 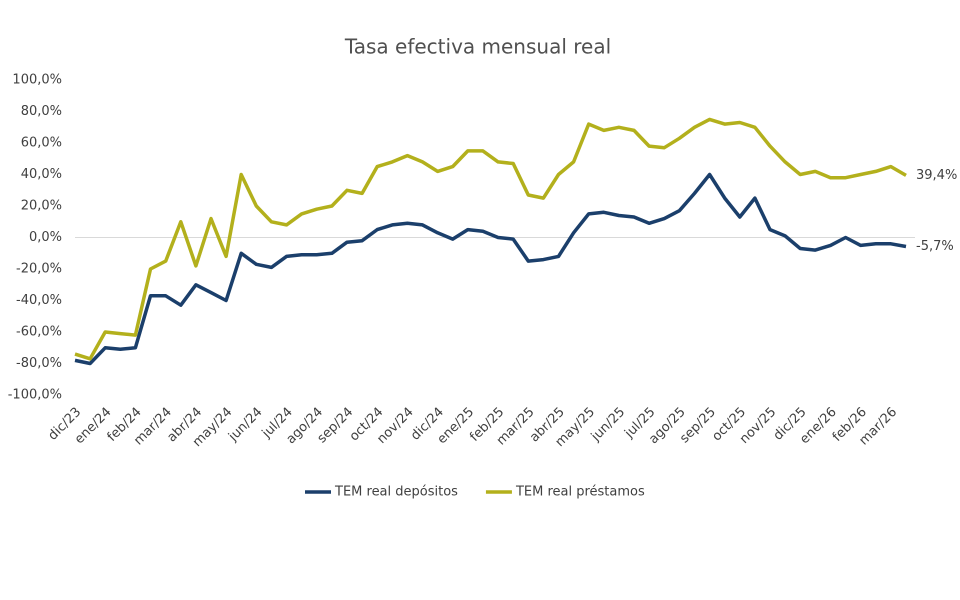 I want to click on chart-title: Tasa efectiva mensual real, so click(x=477, y=47).